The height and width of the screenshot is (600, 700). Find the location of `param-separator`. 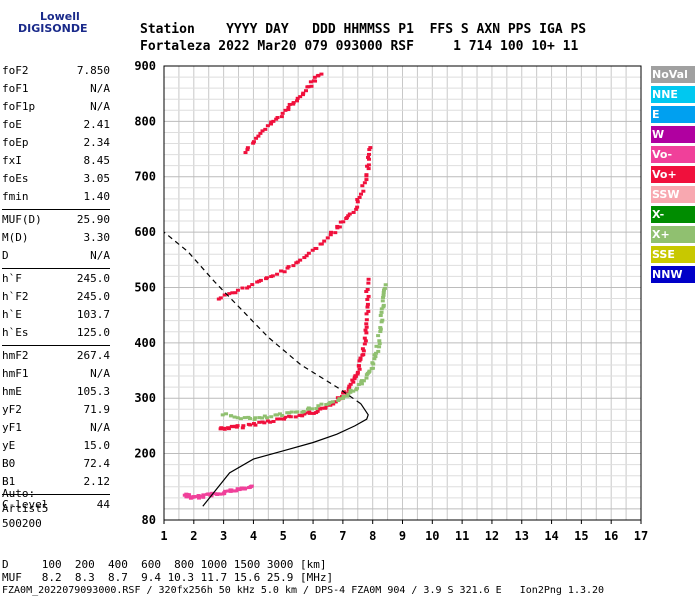

param-separator is located at coordinates (56, 345).